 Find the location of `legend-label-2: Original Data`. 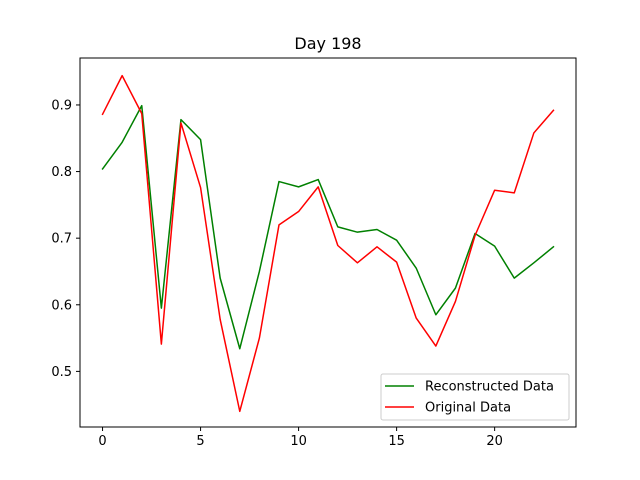

legend-label-2: Original Data is located at coordinates (468, 408).